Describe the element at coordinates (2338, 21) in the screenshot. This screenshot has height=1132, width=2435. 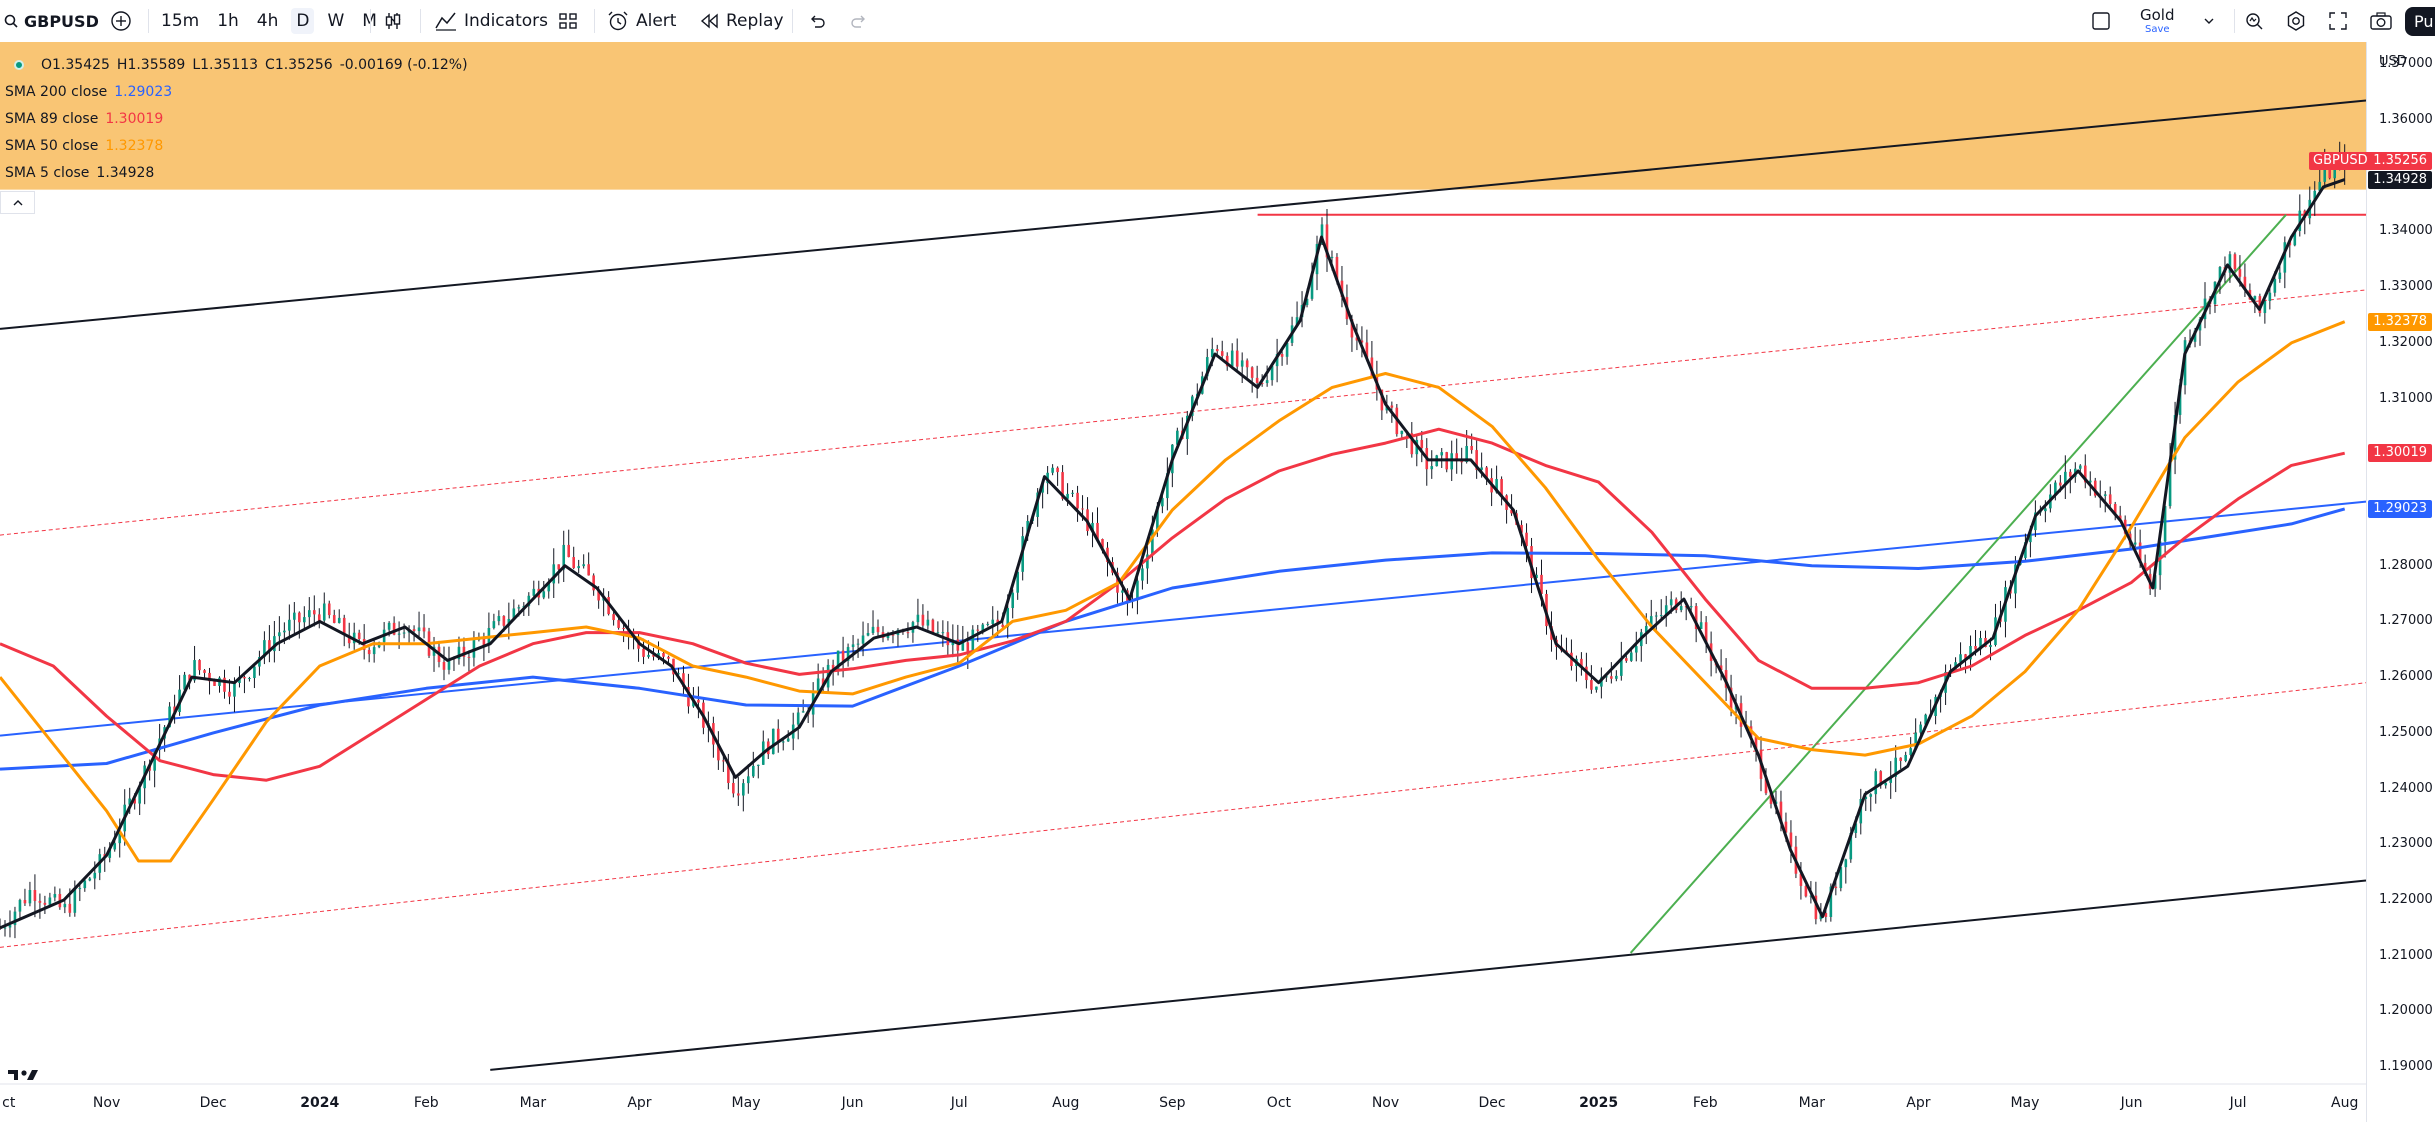
I see `fullscreen-button` at that location.